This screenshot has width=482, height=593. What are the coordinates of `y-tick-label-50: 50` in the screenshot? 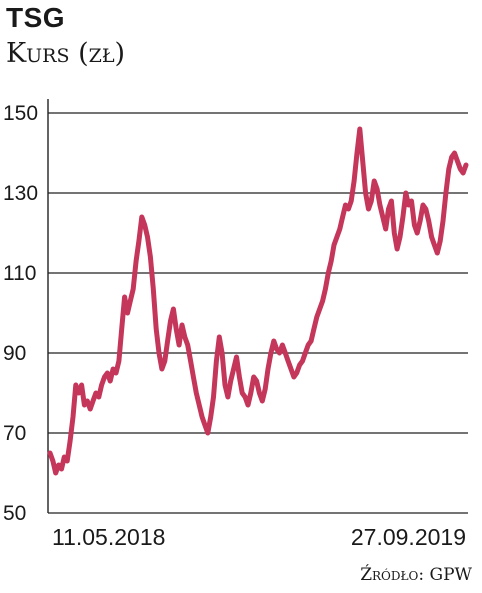 It's located at (14, 513).